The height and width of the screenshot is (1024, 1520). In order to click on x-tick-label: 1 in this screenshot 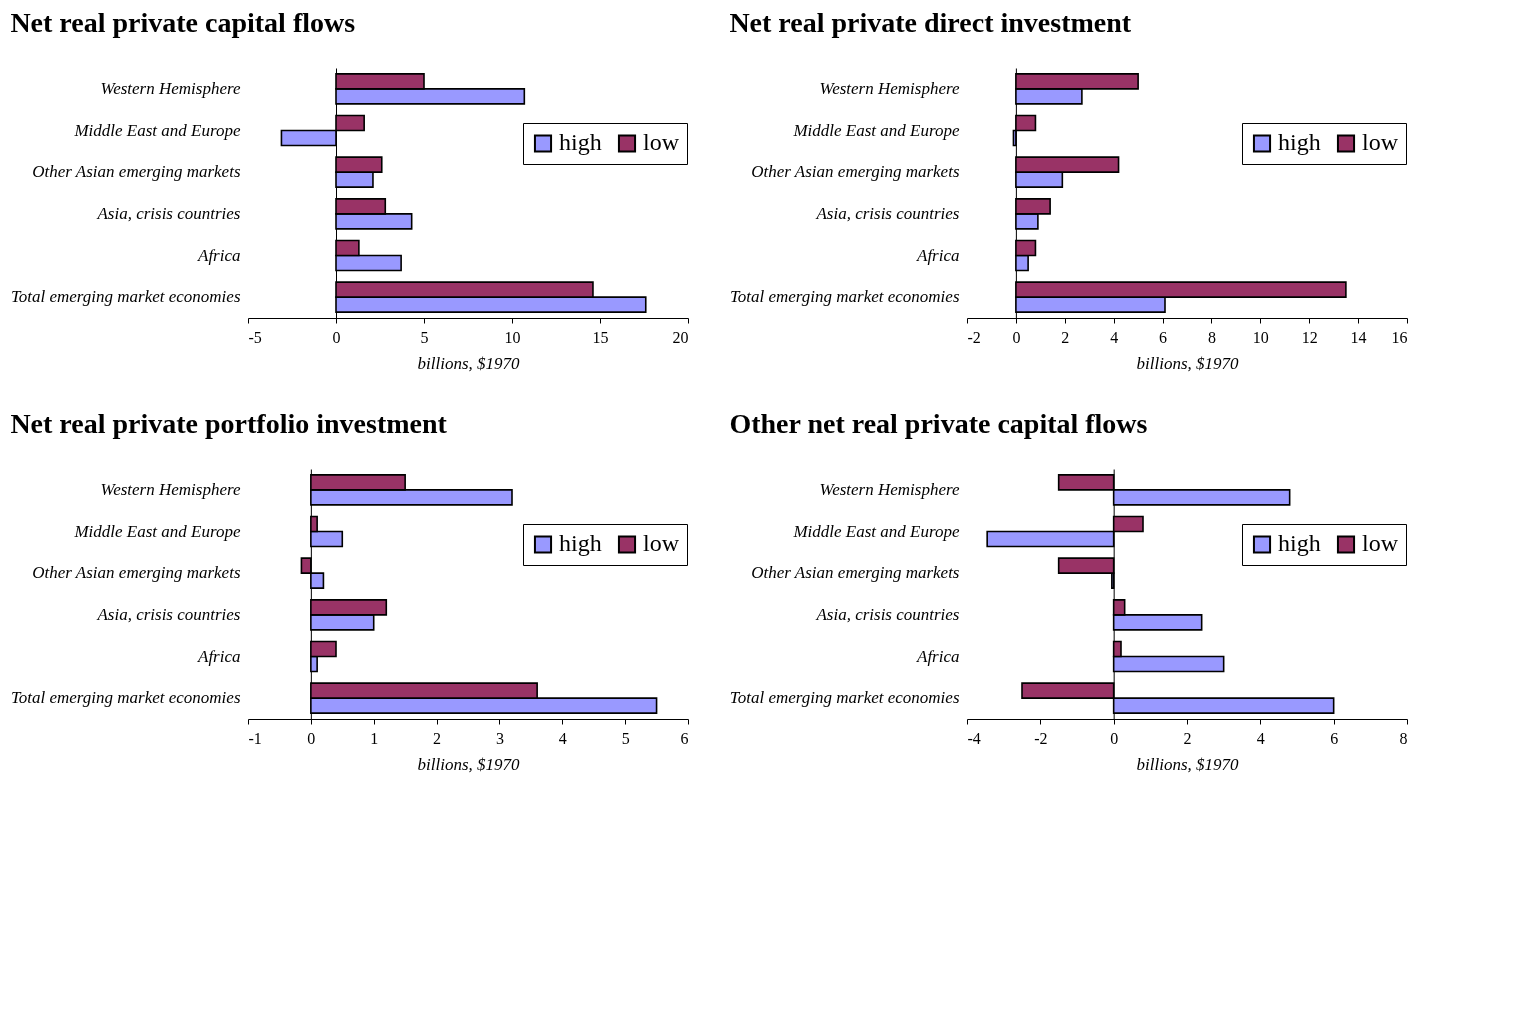, I will do `click(374, 738)`.